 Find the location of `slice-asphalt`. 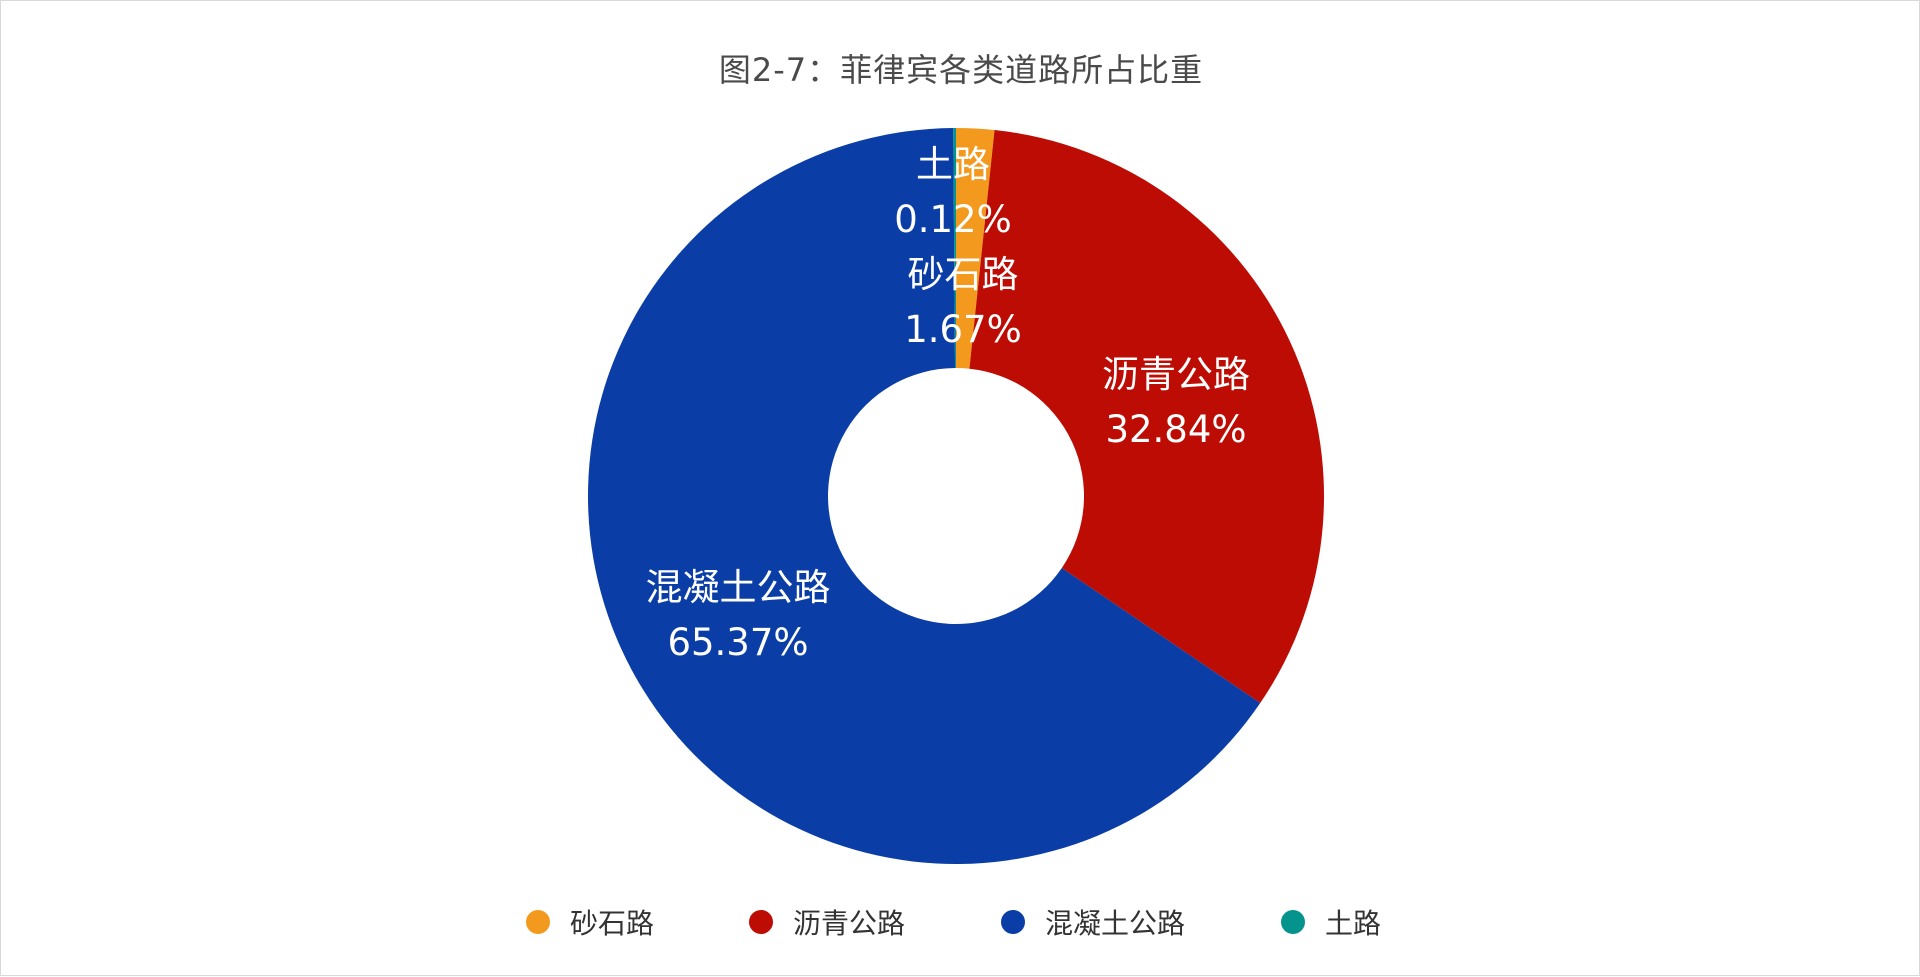

slice-asphalt is located at coordinates (1146, 417).